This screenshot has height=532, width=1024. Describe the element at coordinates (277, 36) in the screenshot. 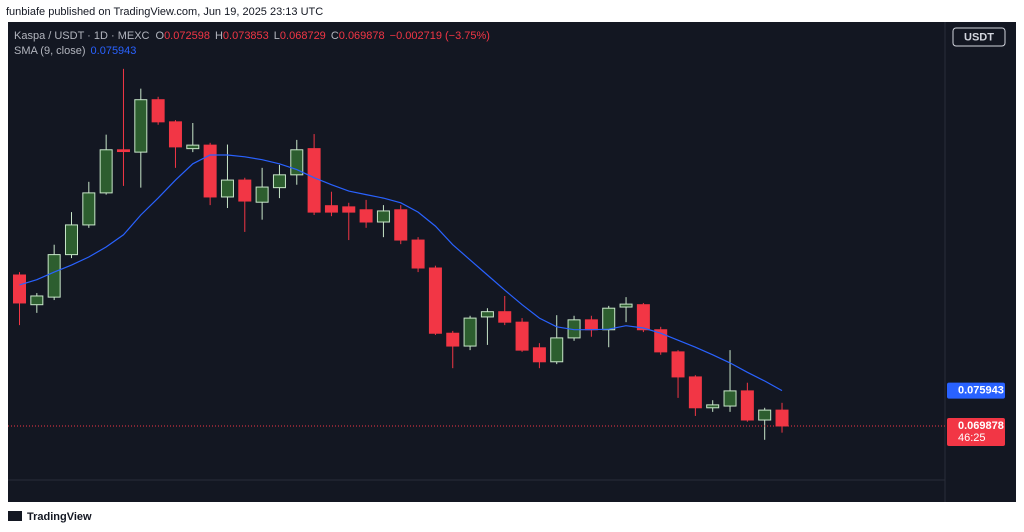

I see `low-key: L` at that location.